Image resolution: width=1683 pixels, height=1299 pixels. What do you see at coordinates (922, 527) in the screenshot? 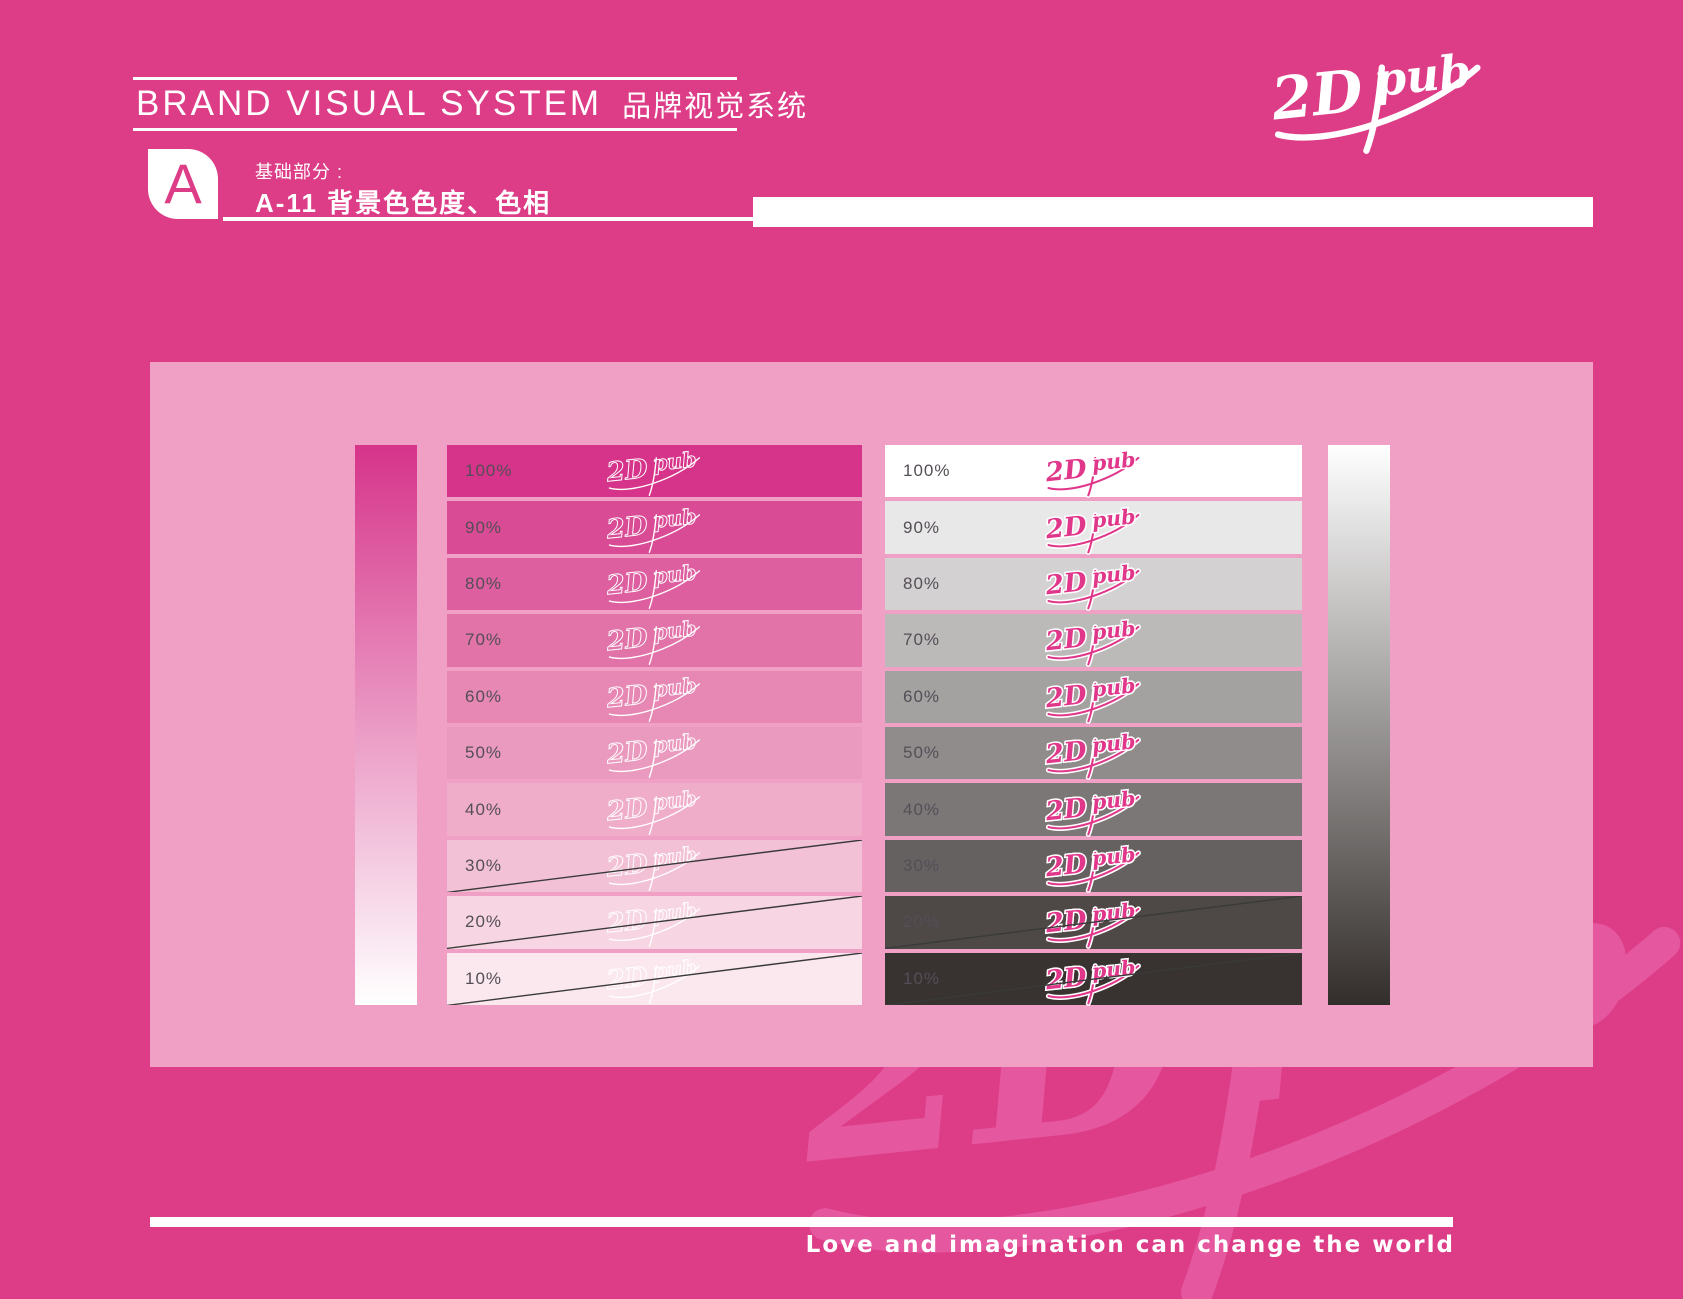
I see `tint-percentage-label: 90%` at bounding box center [922, 527].